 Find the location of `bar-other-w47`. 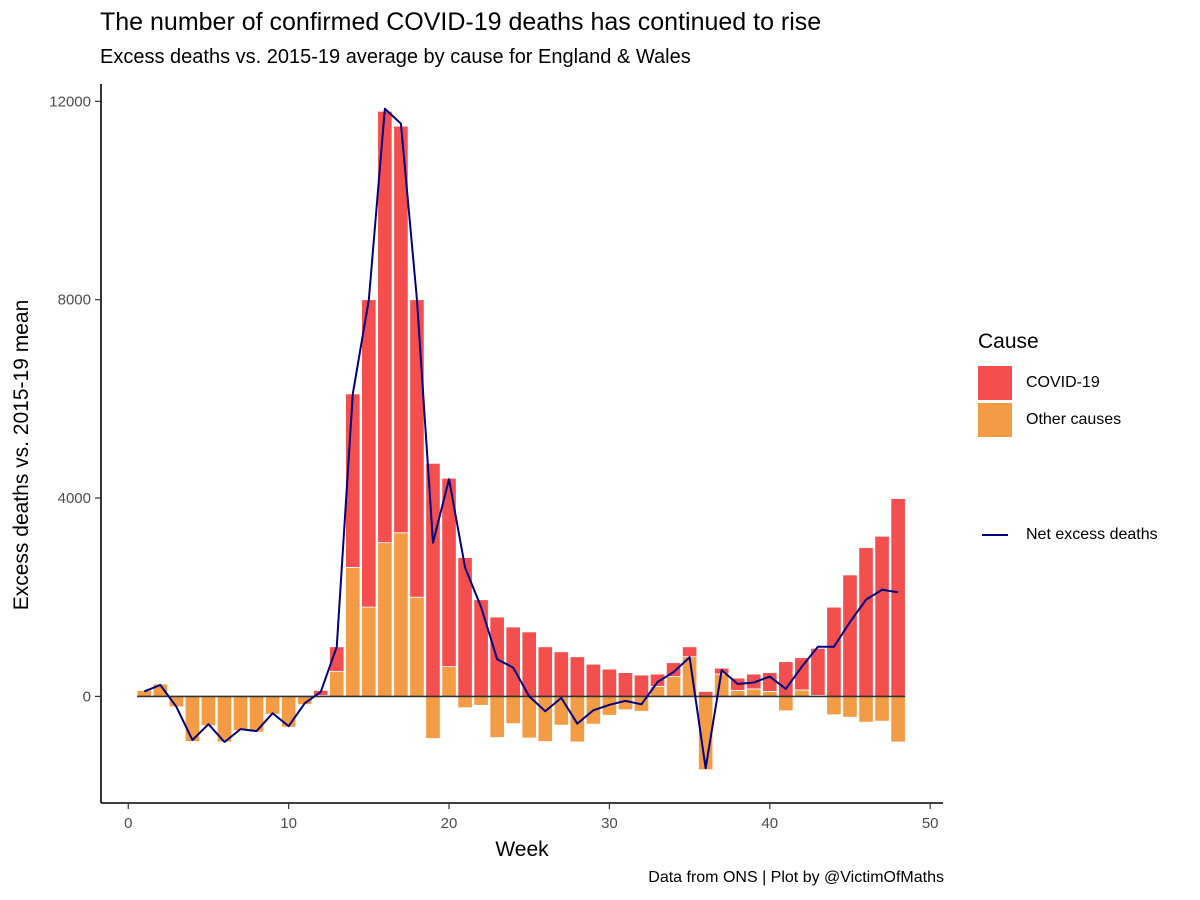

bar-other-w47 is located at coordinates (882, 708).